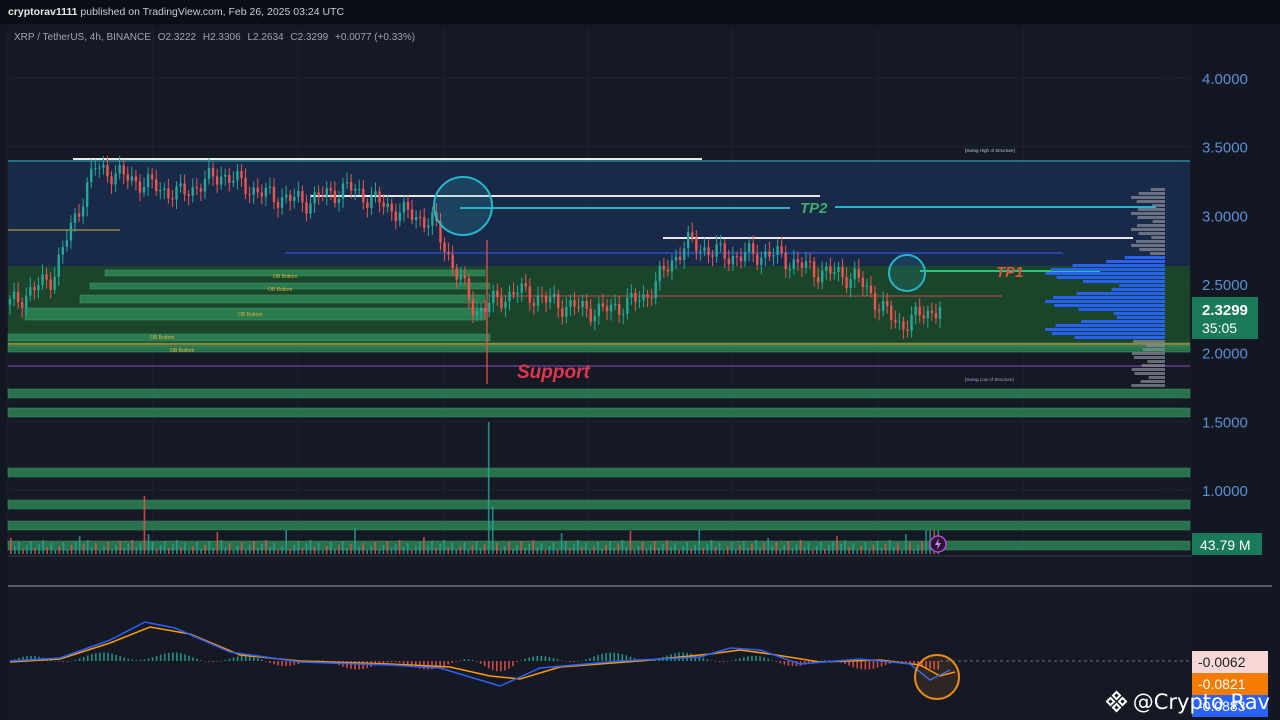 Image resolution: width=1280 pixels, height=720 pixels. I want to click on close-value: 2.3299, so click(313, 37).